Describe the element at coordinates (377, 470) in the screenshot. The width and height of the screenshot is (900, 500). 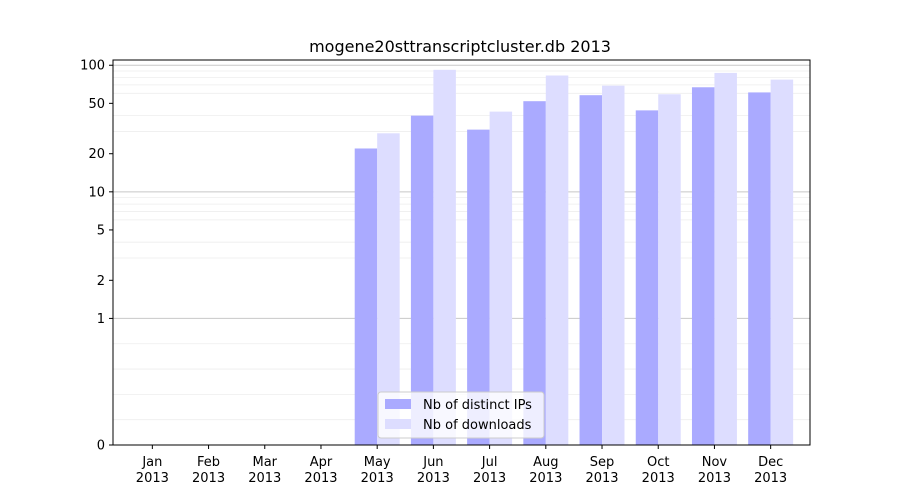
I see `x-tick-label: May 2013` at that location.